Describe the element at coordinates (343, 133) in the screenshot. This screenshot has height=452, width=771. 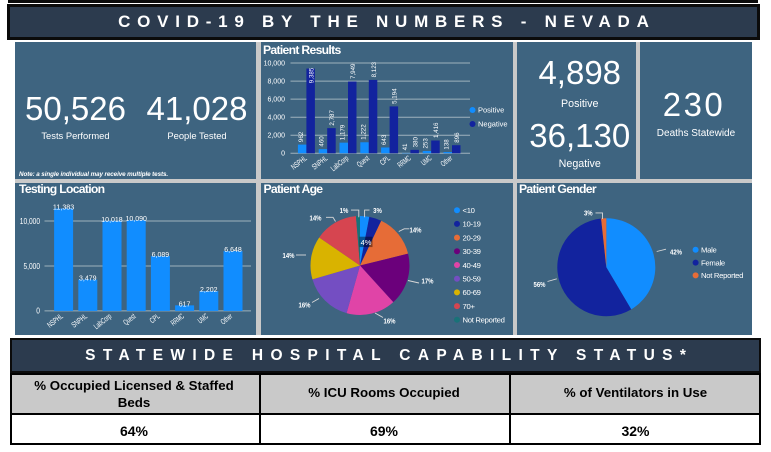
I see `svg-text: 1,179` at that location.